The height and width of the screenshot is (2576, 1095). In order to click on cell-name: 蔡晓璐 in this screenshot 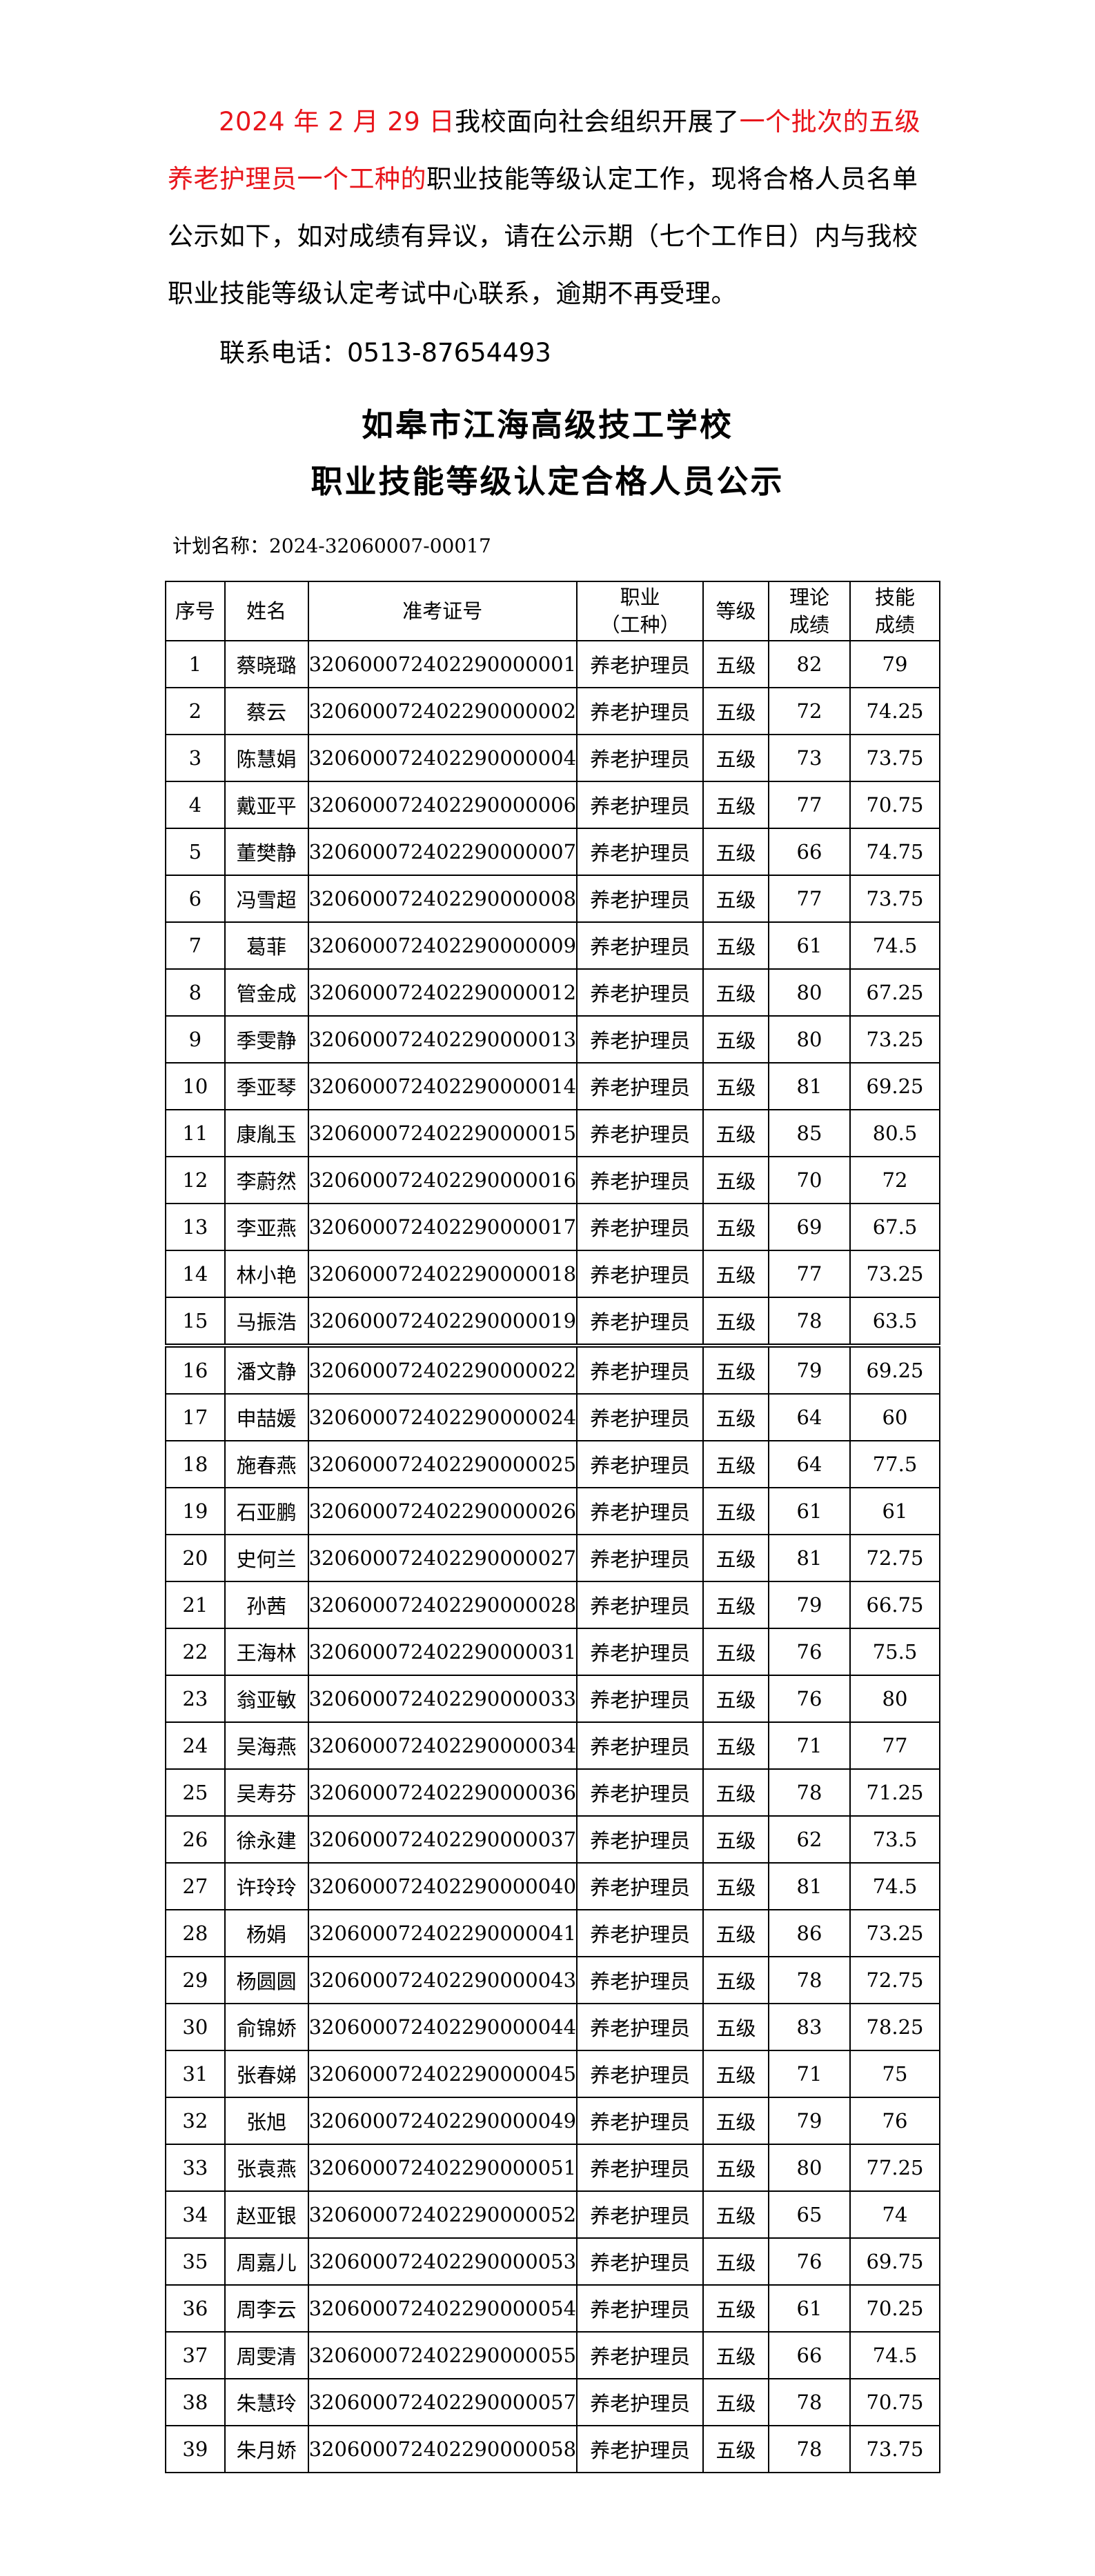, I will do `click(266, 664)`.